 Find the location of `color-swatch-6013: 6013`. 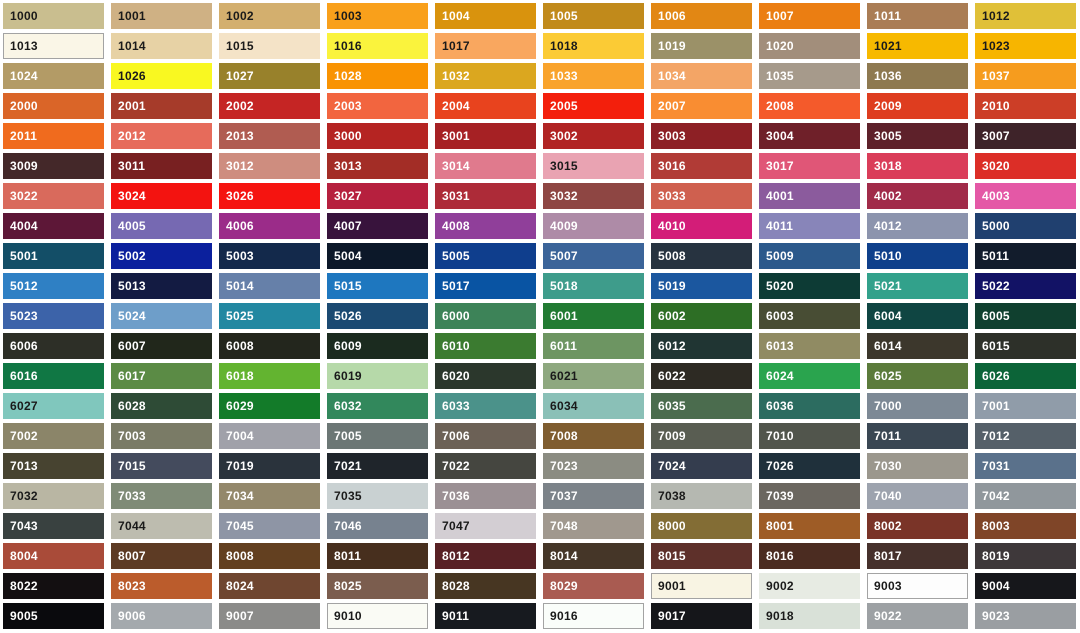

color-swatch-6013: 6013 is located at coordinates (809, 346).